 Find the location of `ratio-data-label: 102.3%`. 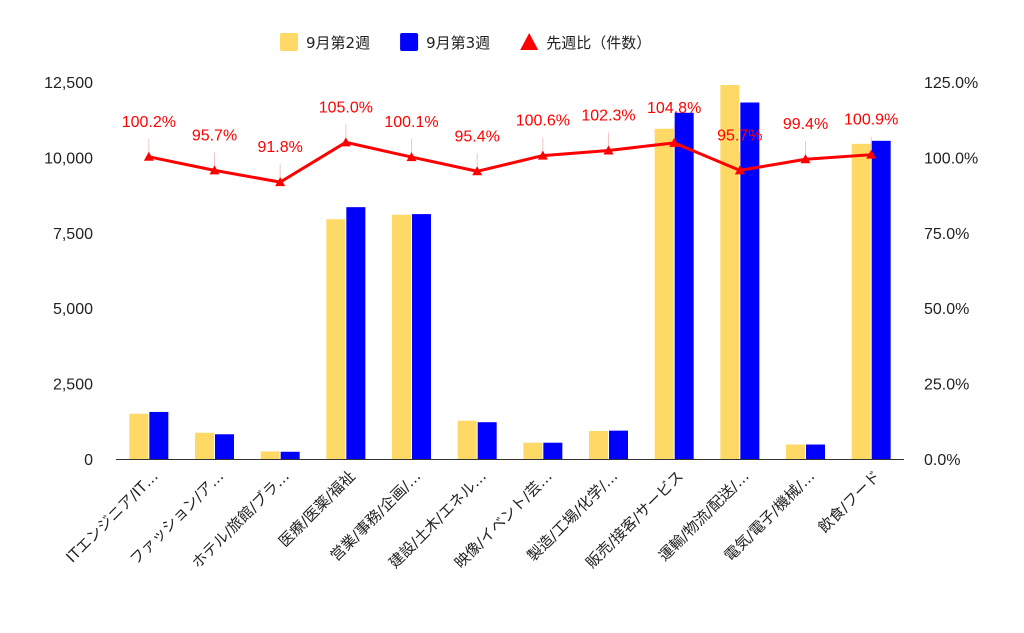

ratio-data-label: 102.3% is located at coordinates (608, 115).